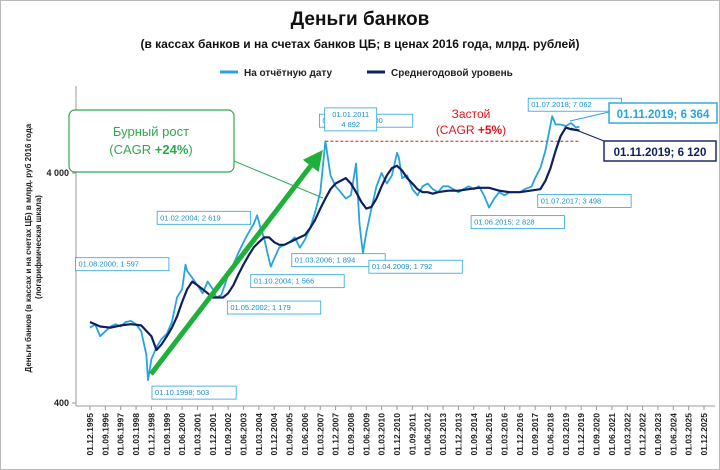  I want to click on point-label-text: 01.04.2009; 1 792, so click(402, 266).